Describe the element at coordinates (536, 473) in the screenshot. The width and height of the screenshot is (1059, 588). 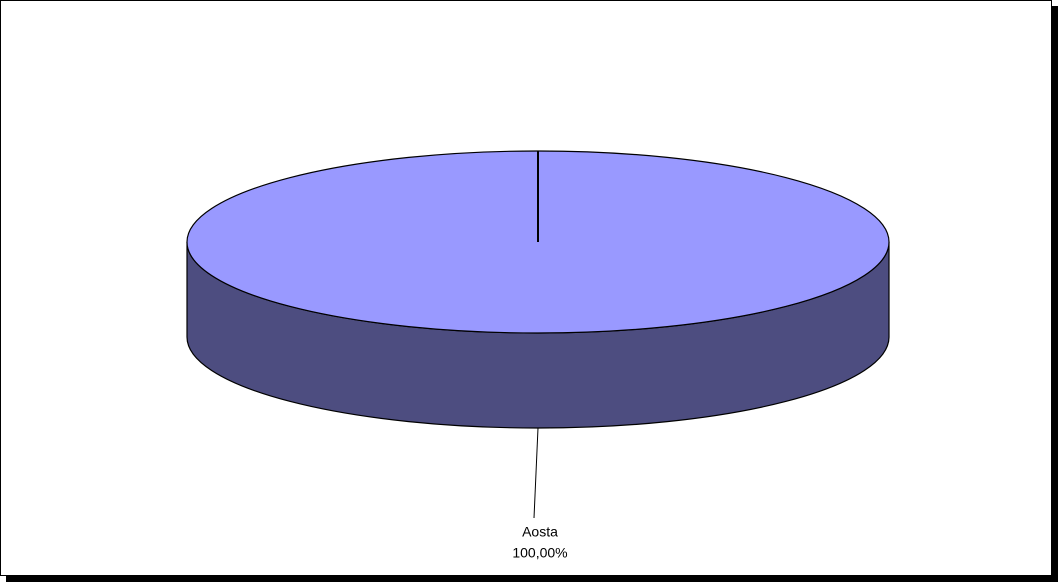
I see `leader-line` at that location.